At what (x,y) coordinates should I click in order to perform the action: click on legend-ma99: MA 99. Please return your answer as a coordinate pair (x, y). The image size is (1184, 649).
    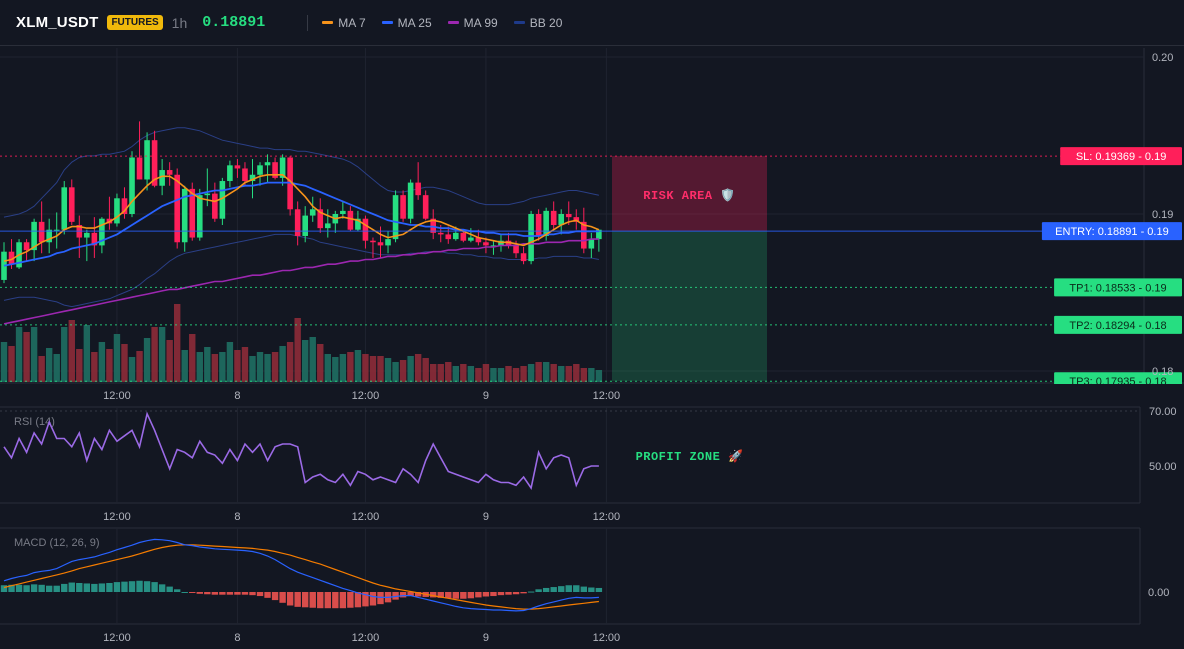
    Looking at the image, I should click on (472, 23).